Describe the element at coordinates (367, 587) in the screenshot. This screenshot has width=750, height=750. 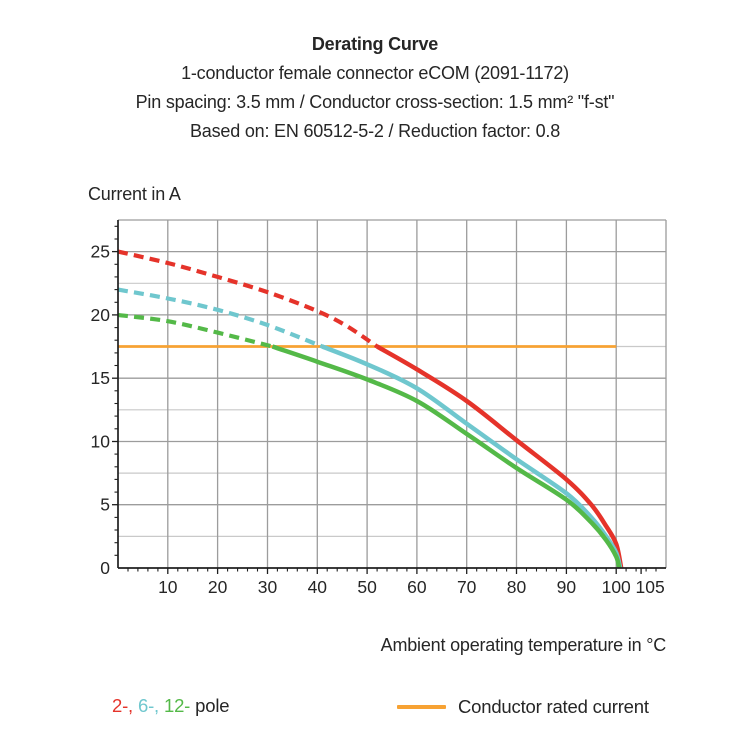
I see `x-tick-label-50: 50` at that location.